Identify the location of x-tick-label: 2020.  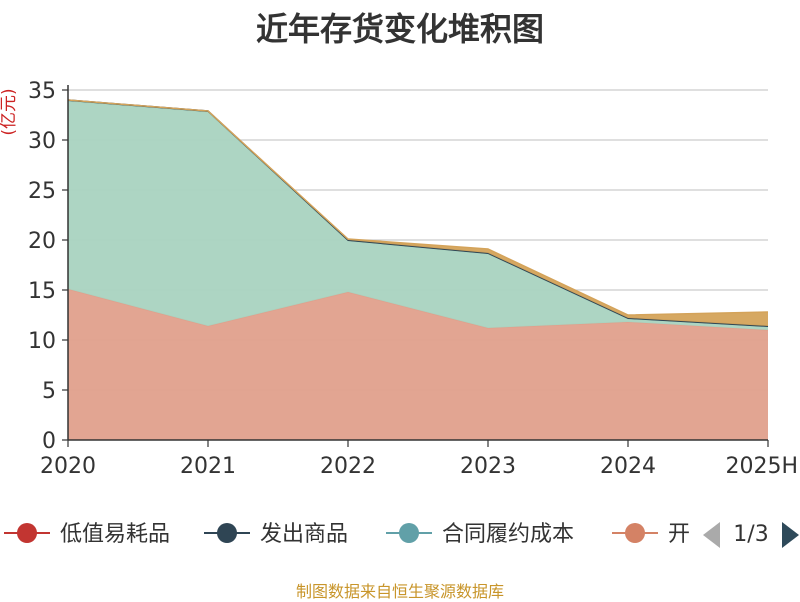
(68, 466).